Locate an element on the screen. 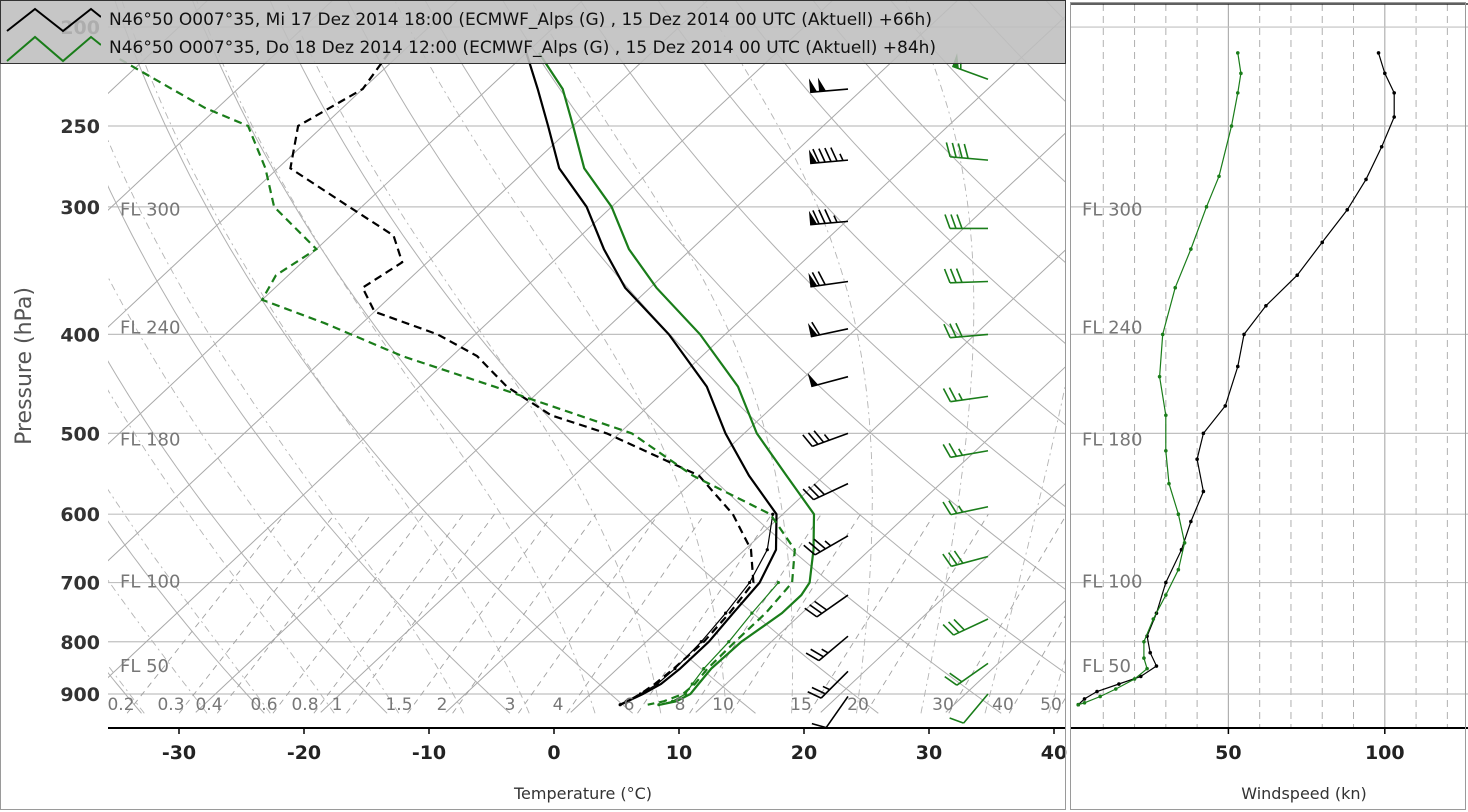 The height and width of the screenshot is (812, 1468). x-tick-label: 20 is located at coordinates (804, 753).